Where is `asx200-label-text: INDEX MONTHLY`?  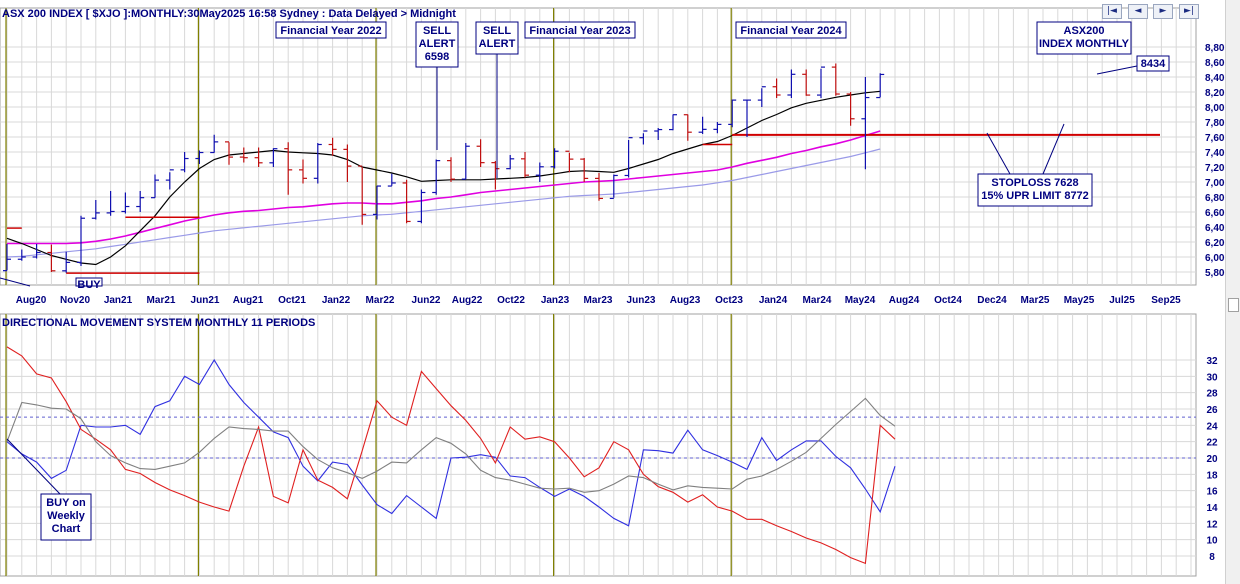 asx200-label-text: INDEX MONTHLY is located at coordinates (1084, 44).